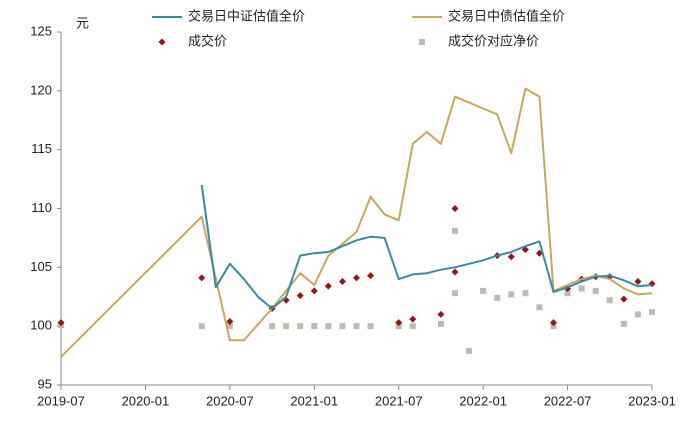 The height and width of the screenshot is (431, 700). I want to click on x-tick-label: 2020-01, so click(146, 400).